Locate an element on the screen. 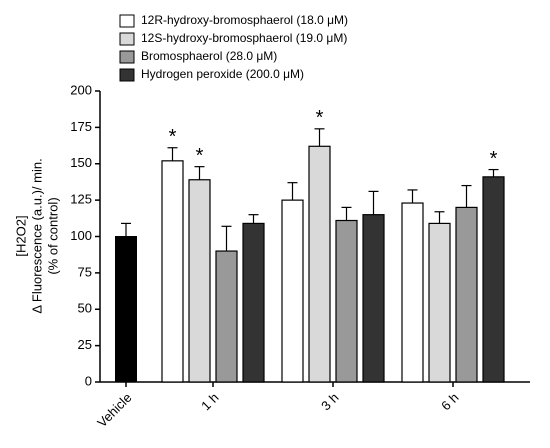 The width and height of the screenshot is (550, 448). y-tick-label: 125 is located at coordinates (81, 199).